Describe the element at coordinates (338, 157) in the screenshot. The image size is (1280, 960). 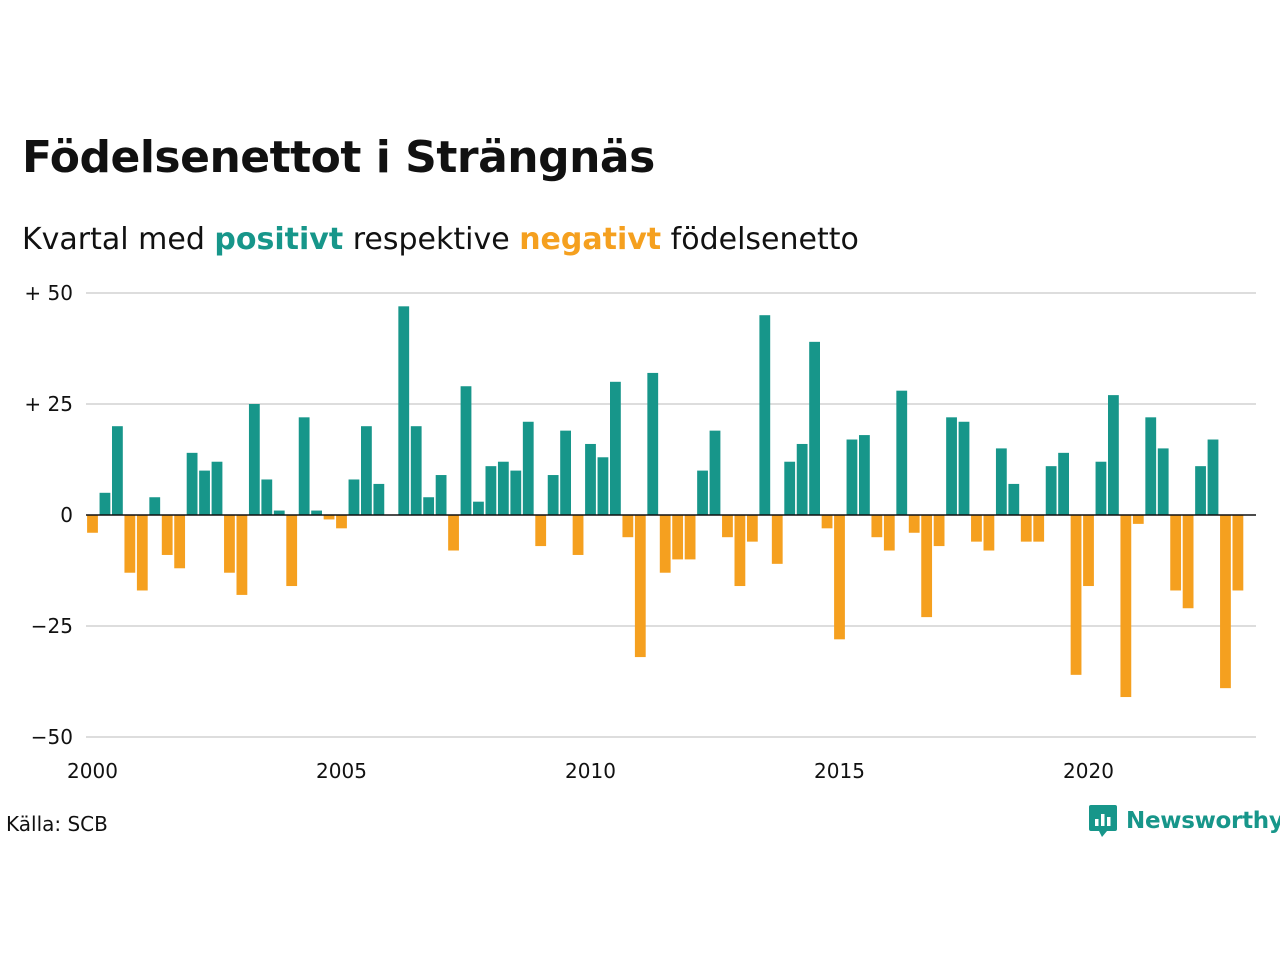
I see `chart-title: Födelsenettot i Strängnäs` at that location.